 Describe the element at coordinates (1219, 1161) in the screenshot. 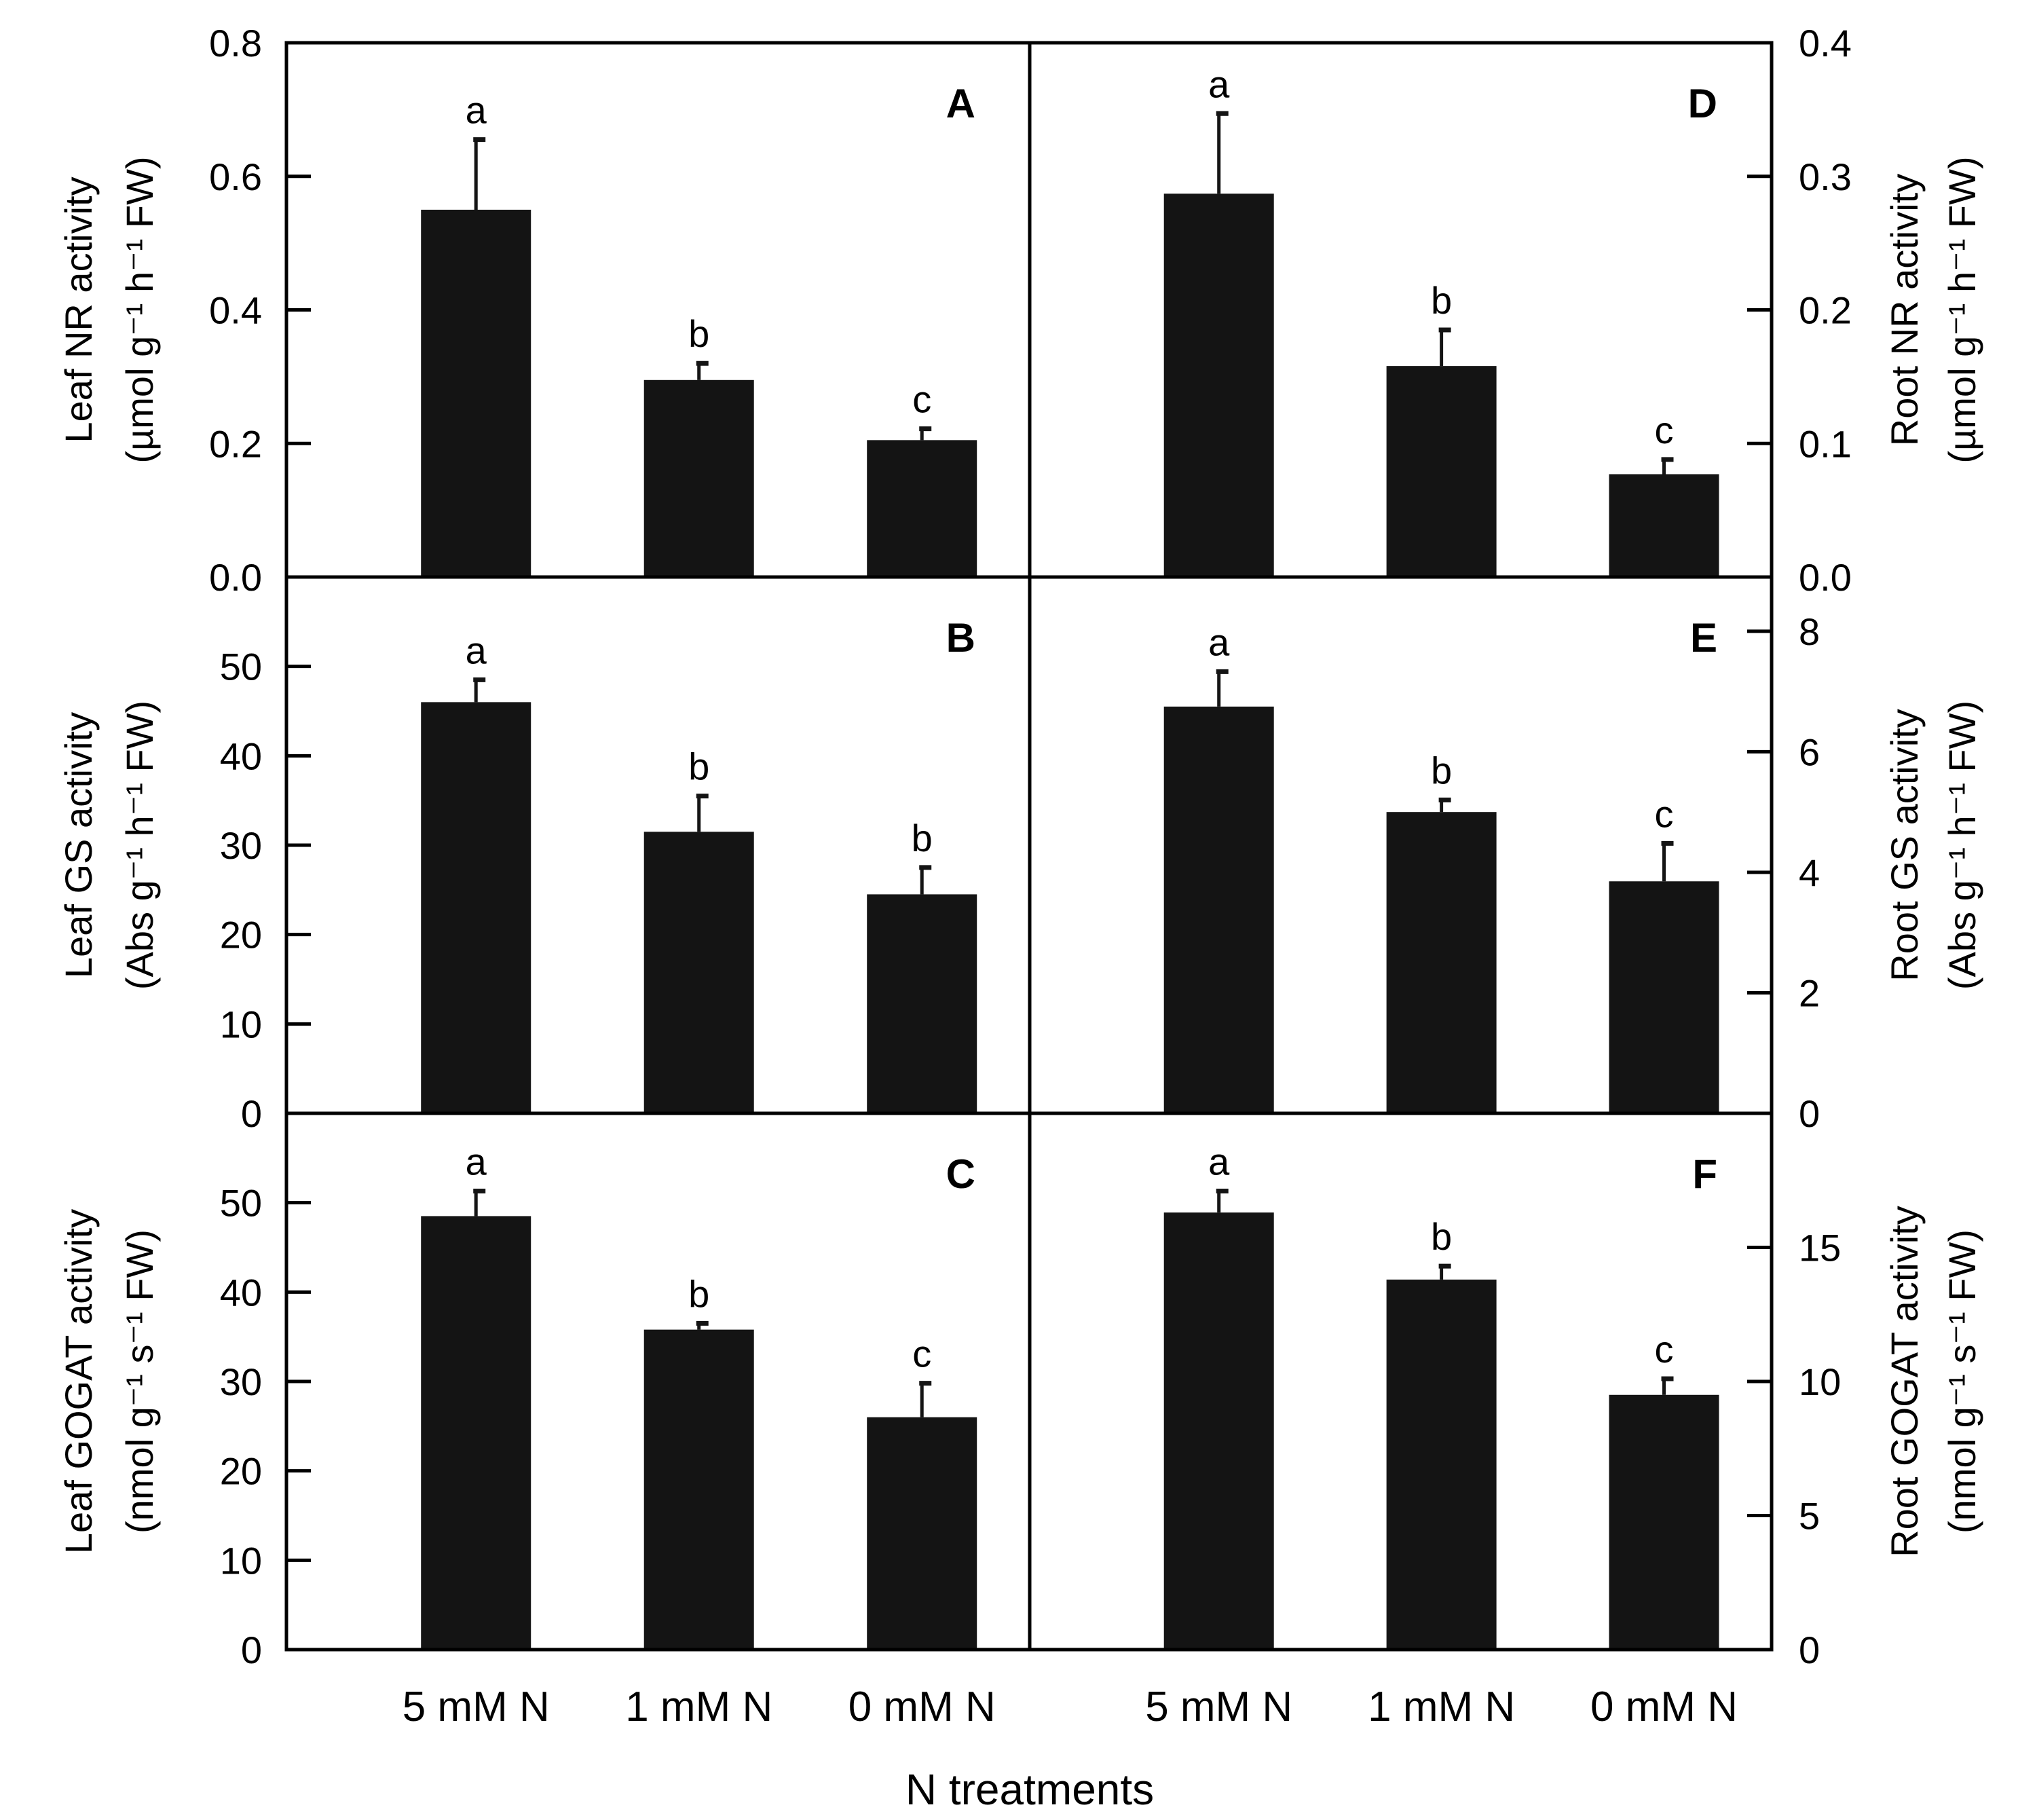

I see `significance-letter-f-1: a` at that location.